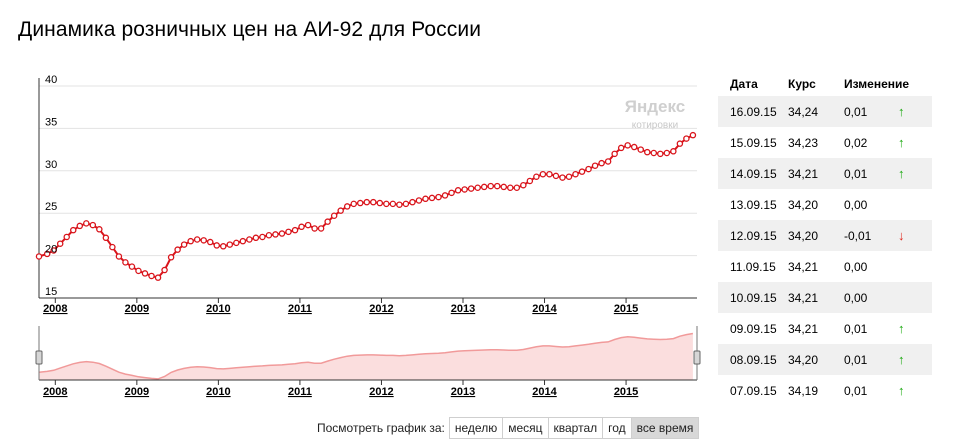 The width and height of the screenshot is (960, 448). Describe the element at coordinates (544, 309) in the screenshot. I see `x-tick-label: 2014` at that location.